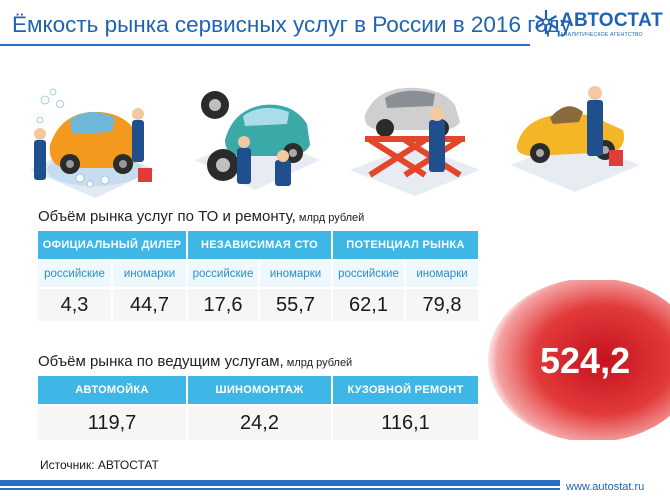  I want to click on value-sto-foreign: 55,7, so click(295, 305).